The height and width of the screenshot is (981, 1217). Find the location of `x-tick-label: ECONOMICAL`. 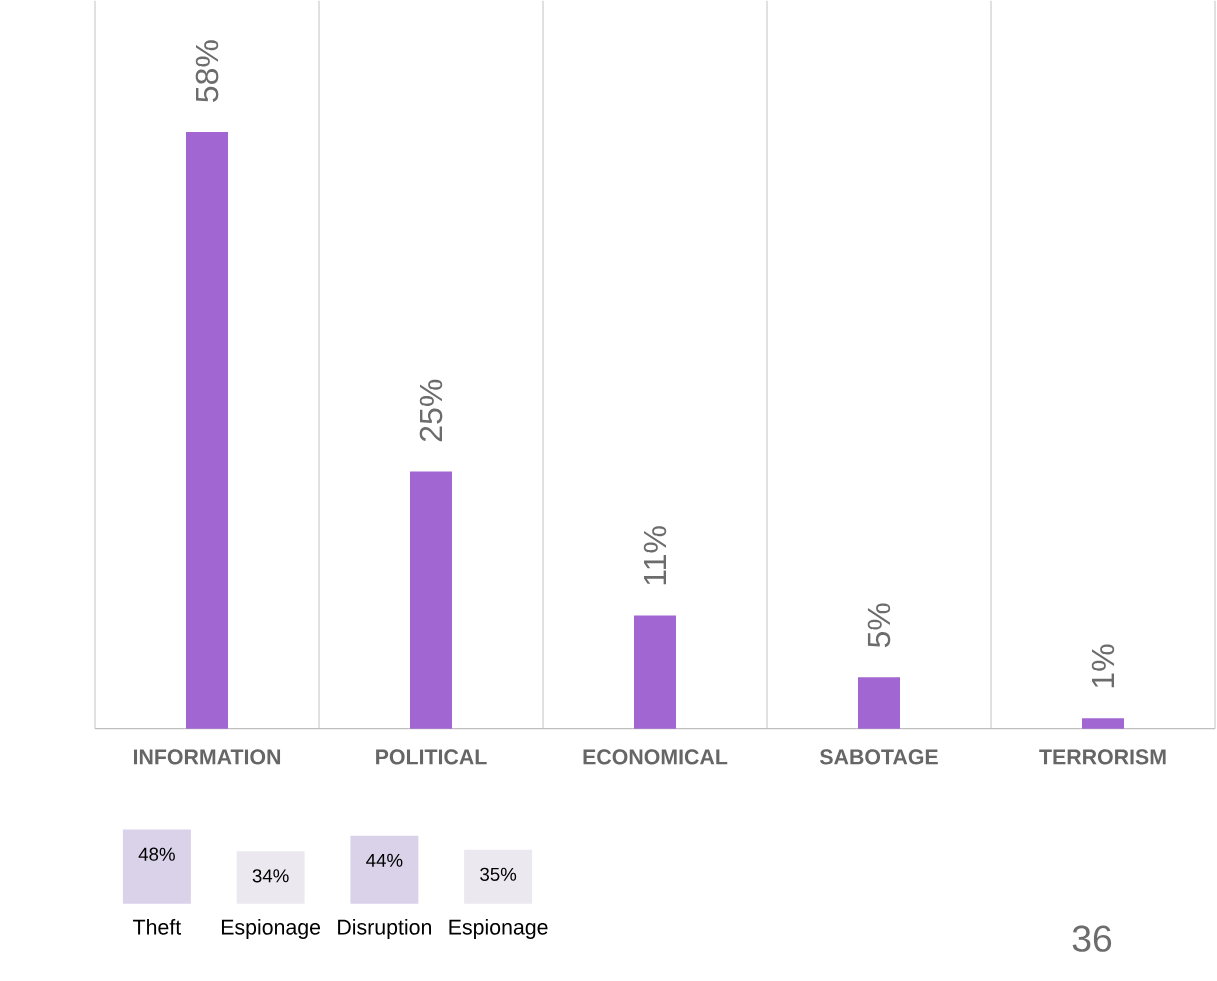

x-tick-label: ECONOMICAL is located at coordinates (655, 757).